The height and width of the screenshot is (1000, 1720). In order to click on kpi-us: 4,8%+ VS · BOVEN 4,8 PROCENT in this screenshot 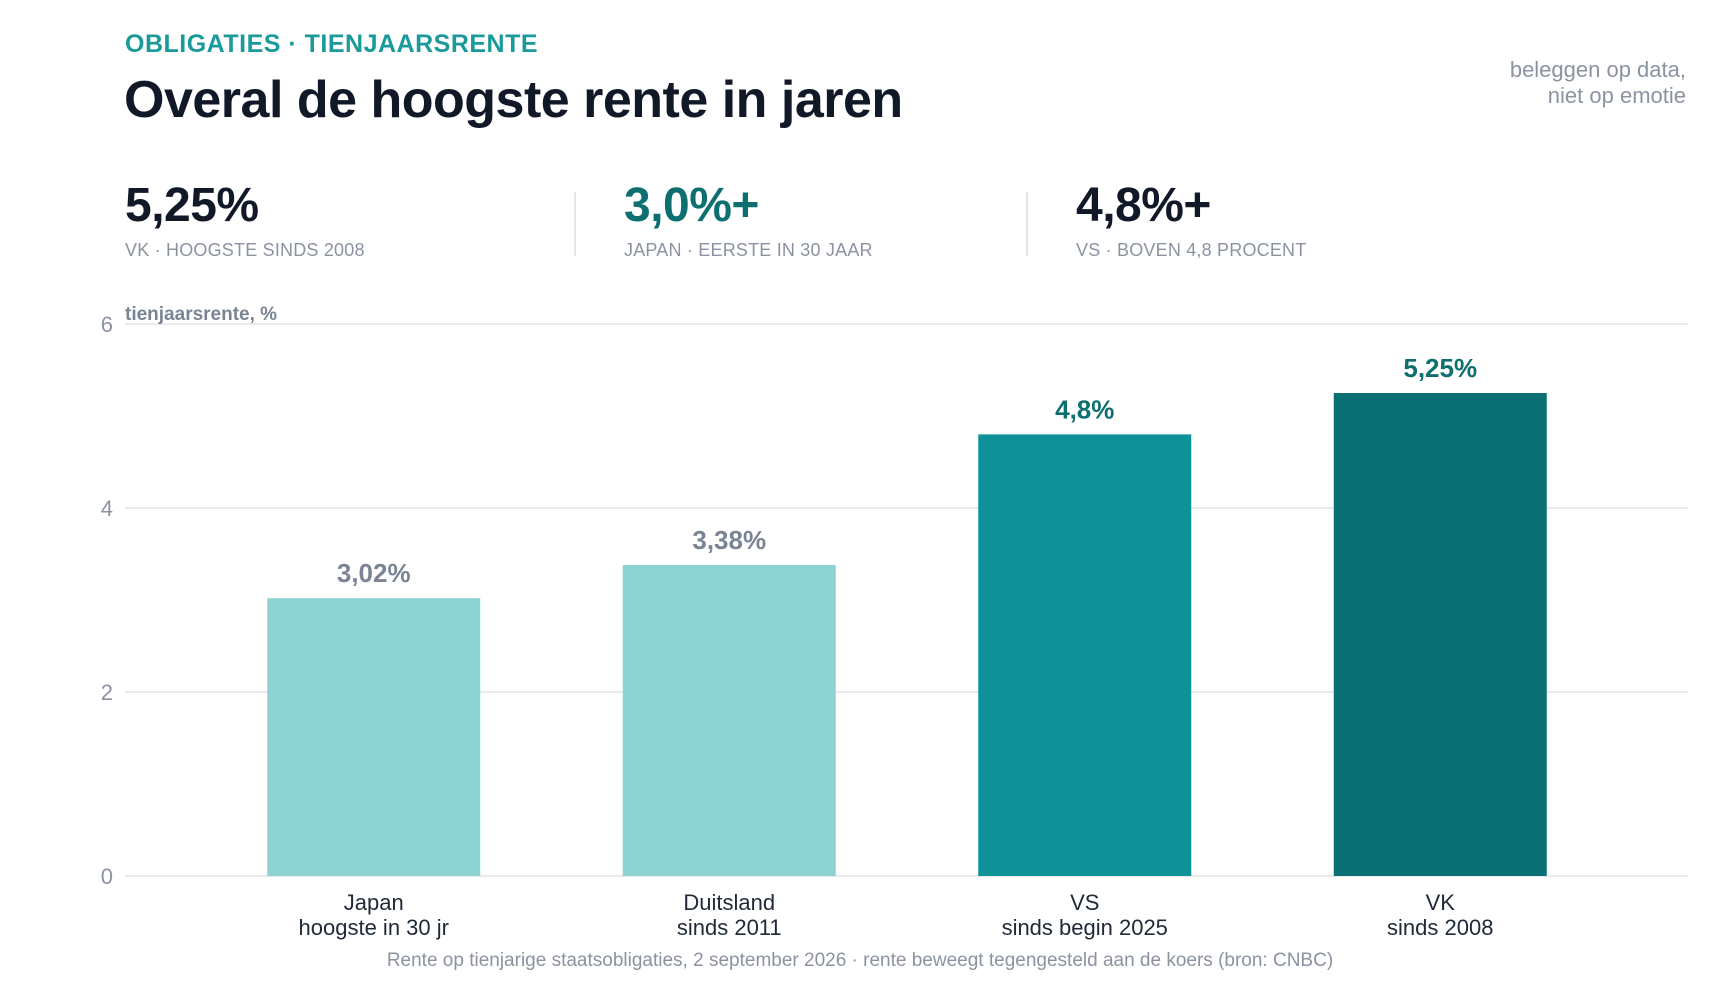, I will do `click(1191, 219)`.